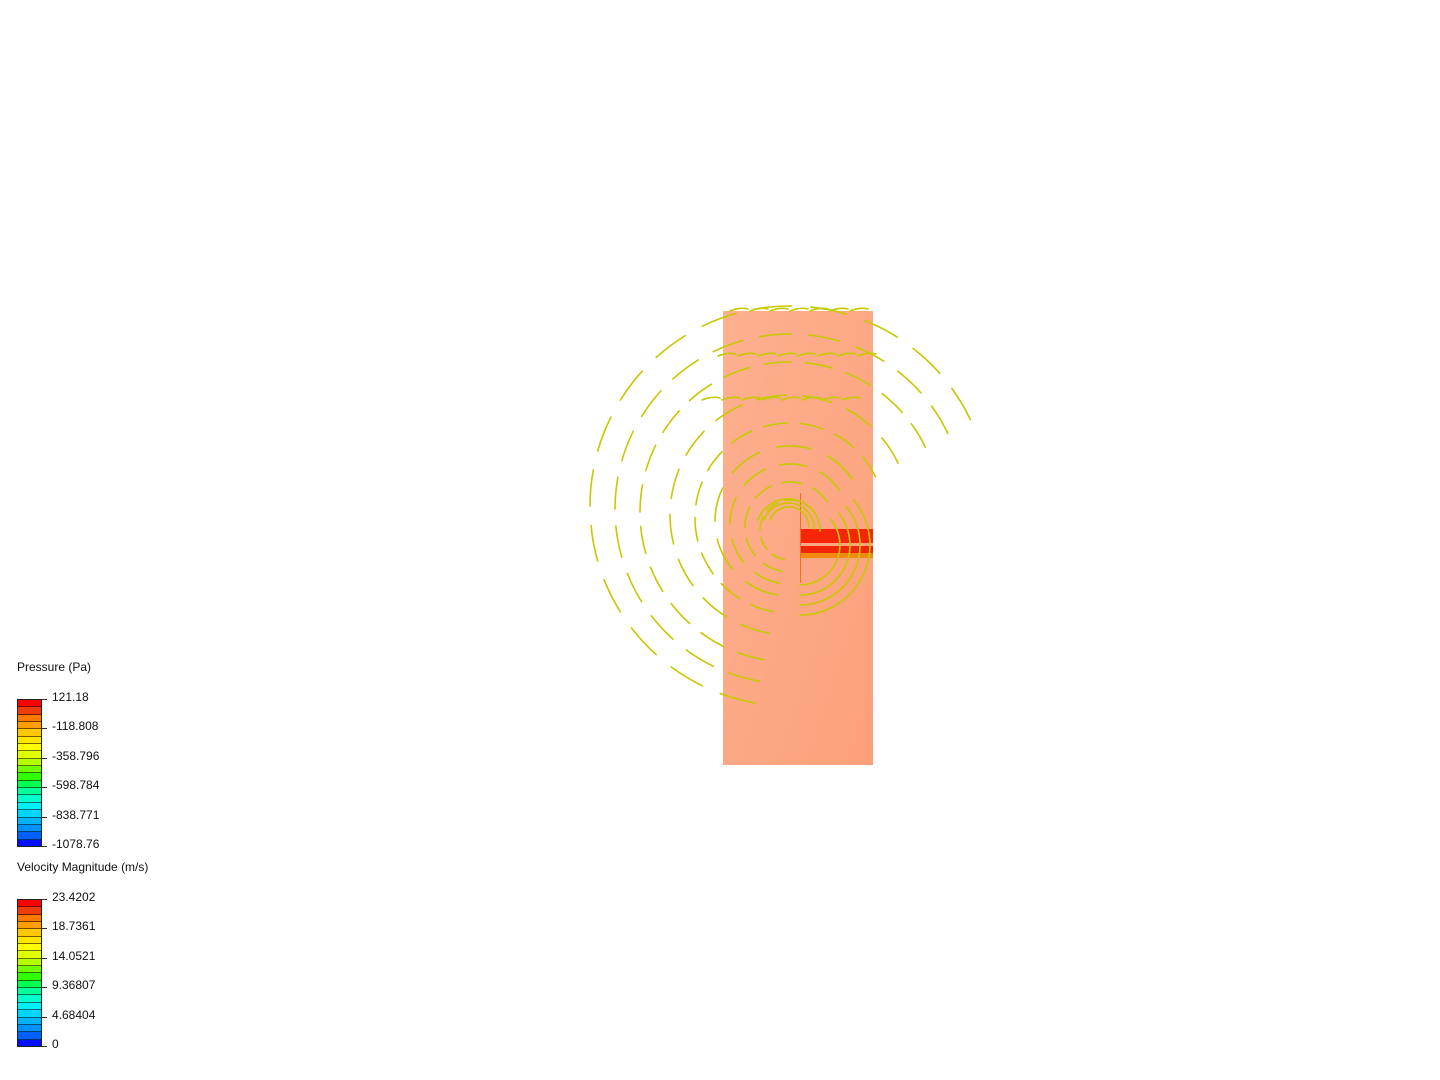 This screenshot has height=1080, width=1440. What do you see at coordinates (74, 1014) in the screenshot?
I see `colorbar-tick-label: 4.68404` at bounding box center [74, 1014].